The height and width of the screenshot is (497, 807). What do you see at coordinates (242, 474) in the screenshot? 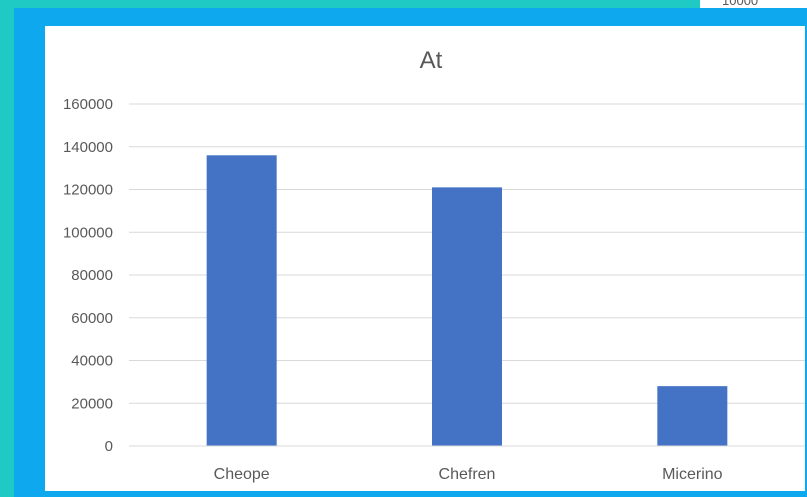
I see `category-label-cheope: Cheope` at bounding box center [242, 474].